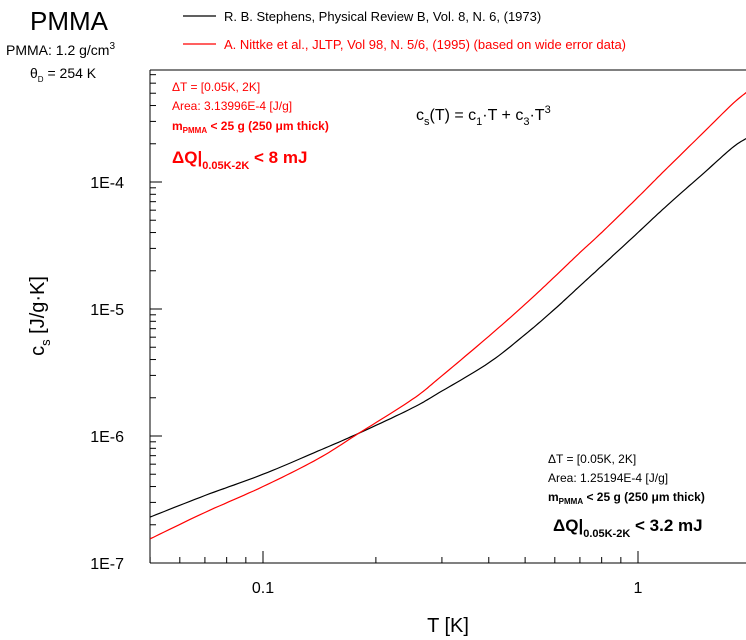 This screenshot has width=746, height=640. I want to click on chart-title: PMMA, so click(69, 21).